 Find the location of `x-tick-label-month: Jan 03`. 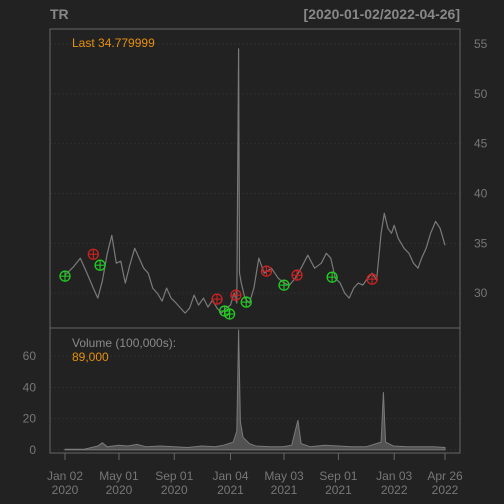

x-tick-label-month: Jan 03 is located at coordinates (394, 476).